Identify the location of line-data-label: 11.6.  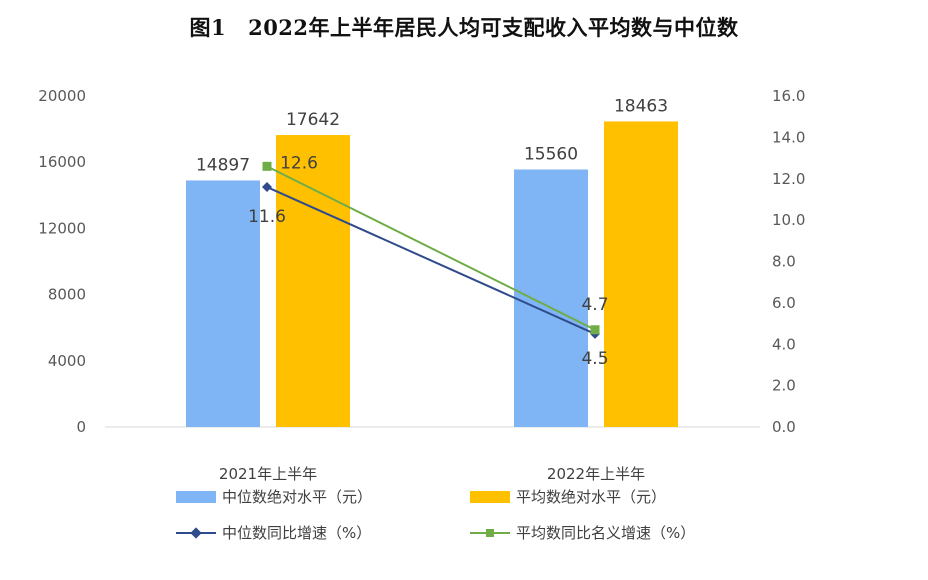
(267, 217).